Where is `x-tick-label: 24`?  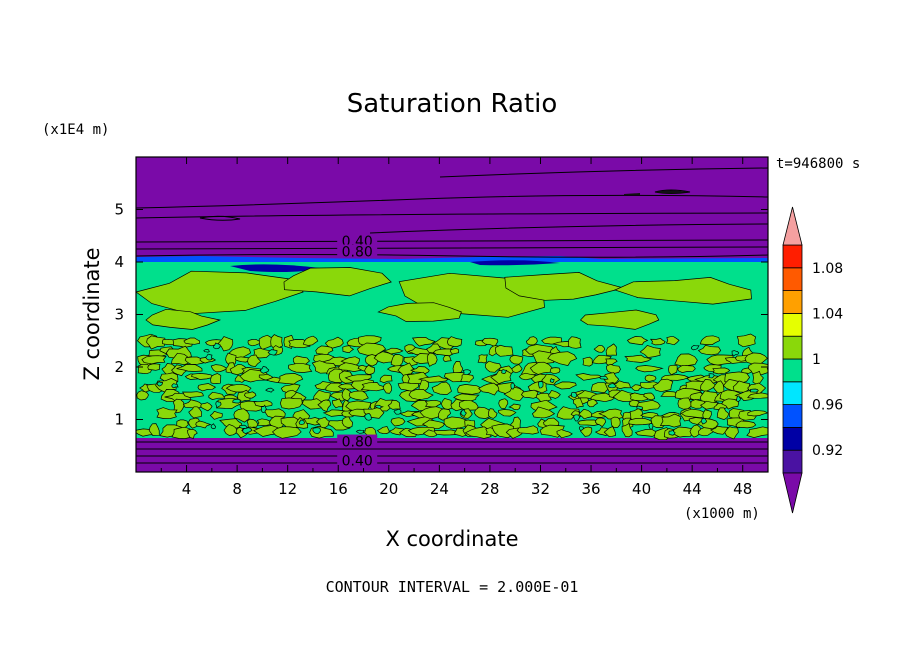
x-tick-label: 24 is located at coordinates (439, 489).